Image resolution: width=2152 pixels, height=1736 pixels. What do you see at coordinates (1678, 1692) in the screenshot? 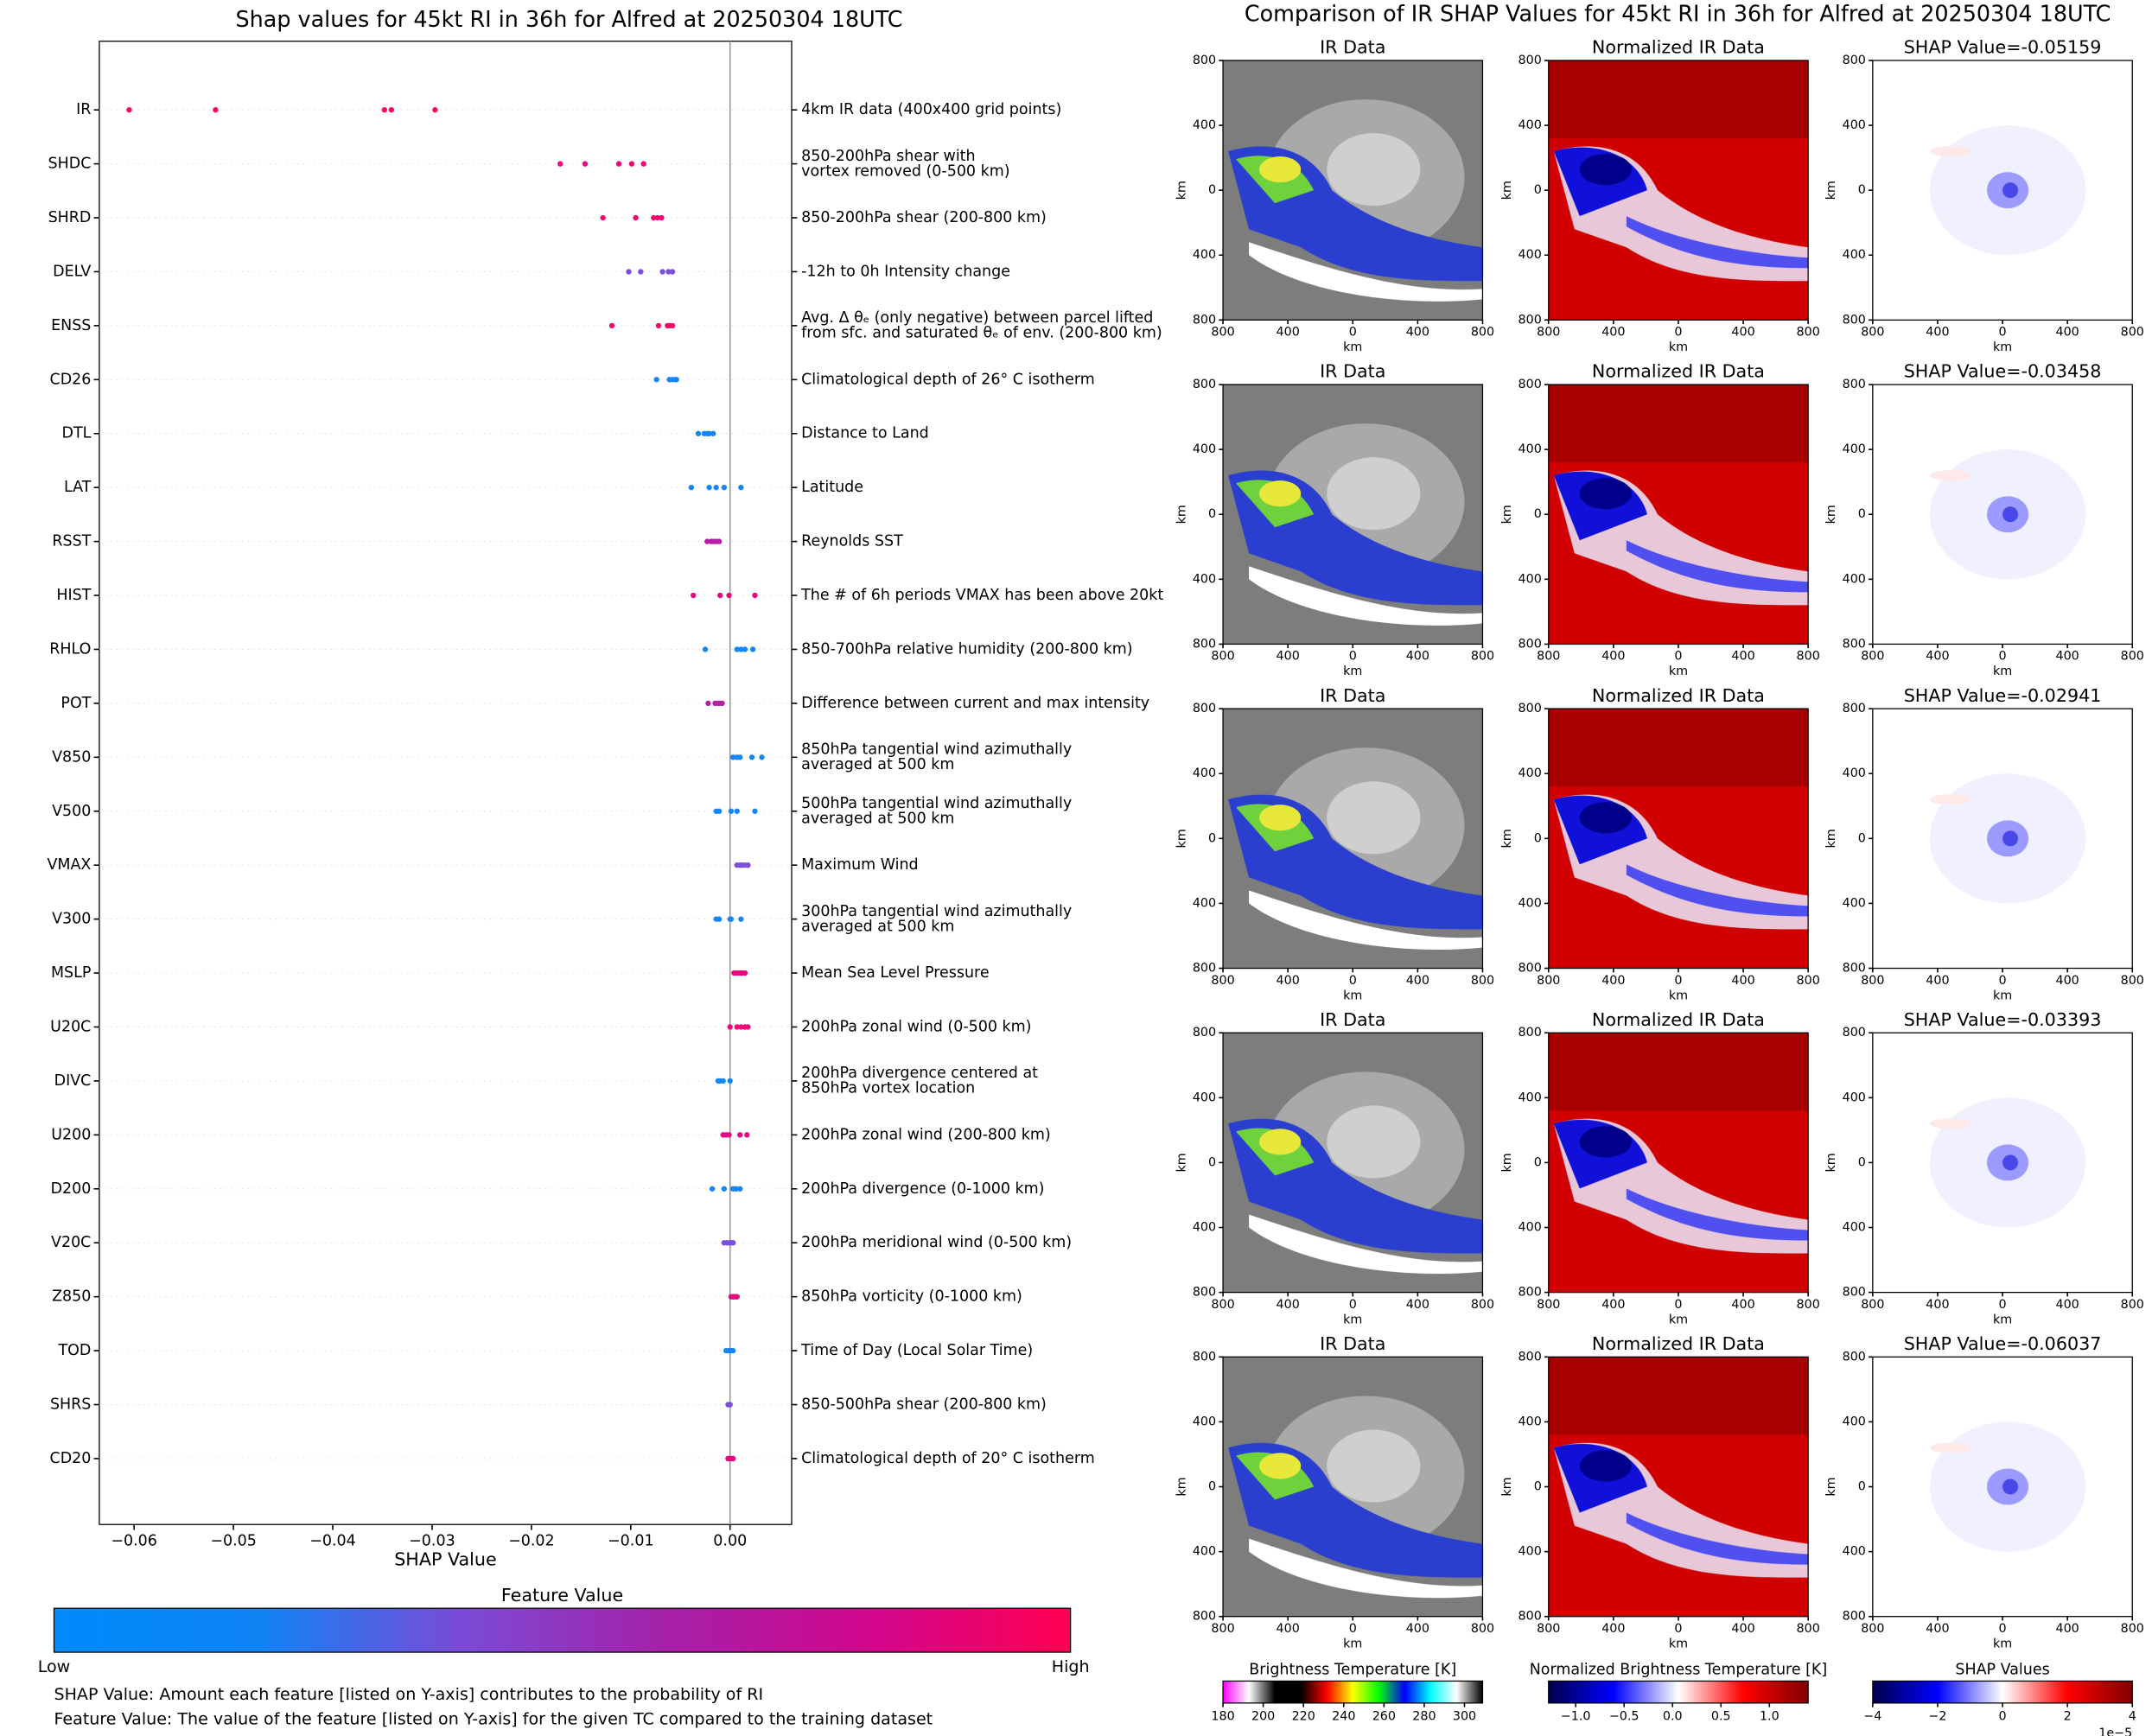
I see `colorbar` at bounding box center [1678, 1692].